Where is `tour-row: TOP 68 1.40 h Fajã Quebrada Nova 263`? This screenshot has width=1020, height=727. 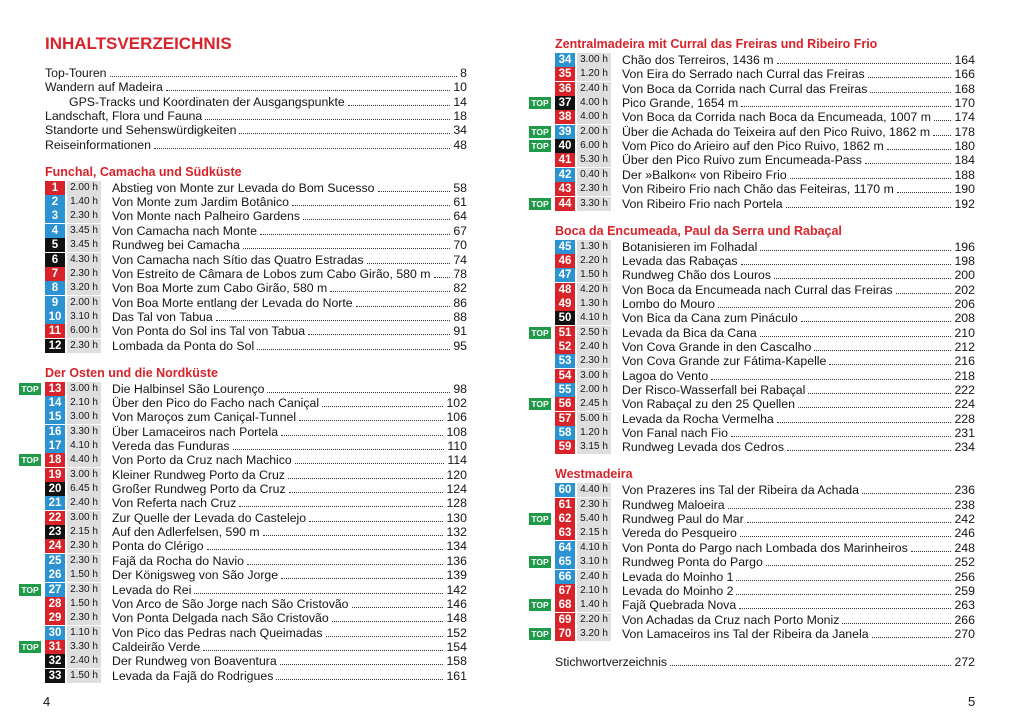
tour-row: TOP 68 1.40 h Fajã Quebrada Nova 263 is located at coordinates (752, 605).